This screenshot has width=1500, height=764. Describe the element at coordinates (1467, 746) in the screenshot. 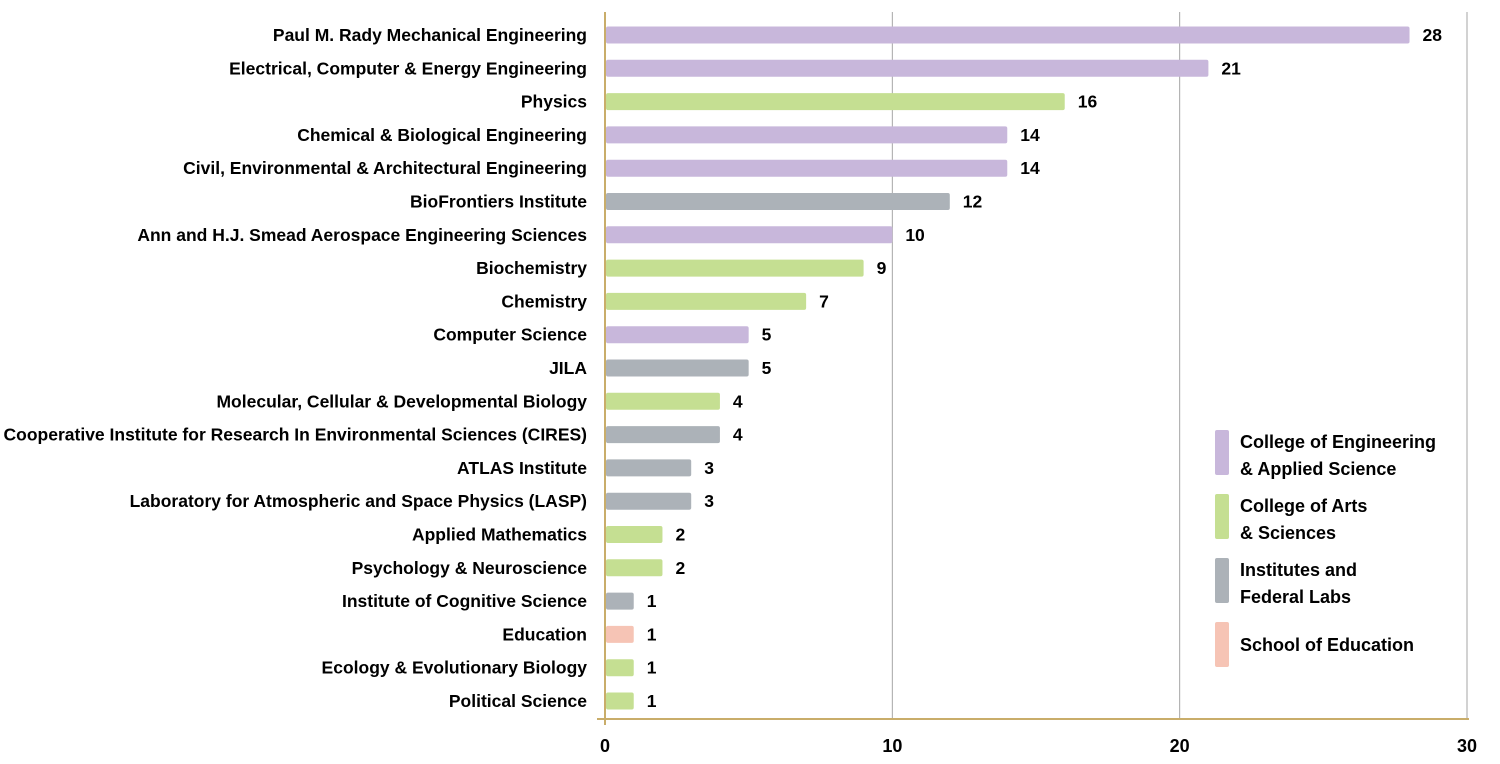

I see `x-tick-label: 30` at that location.